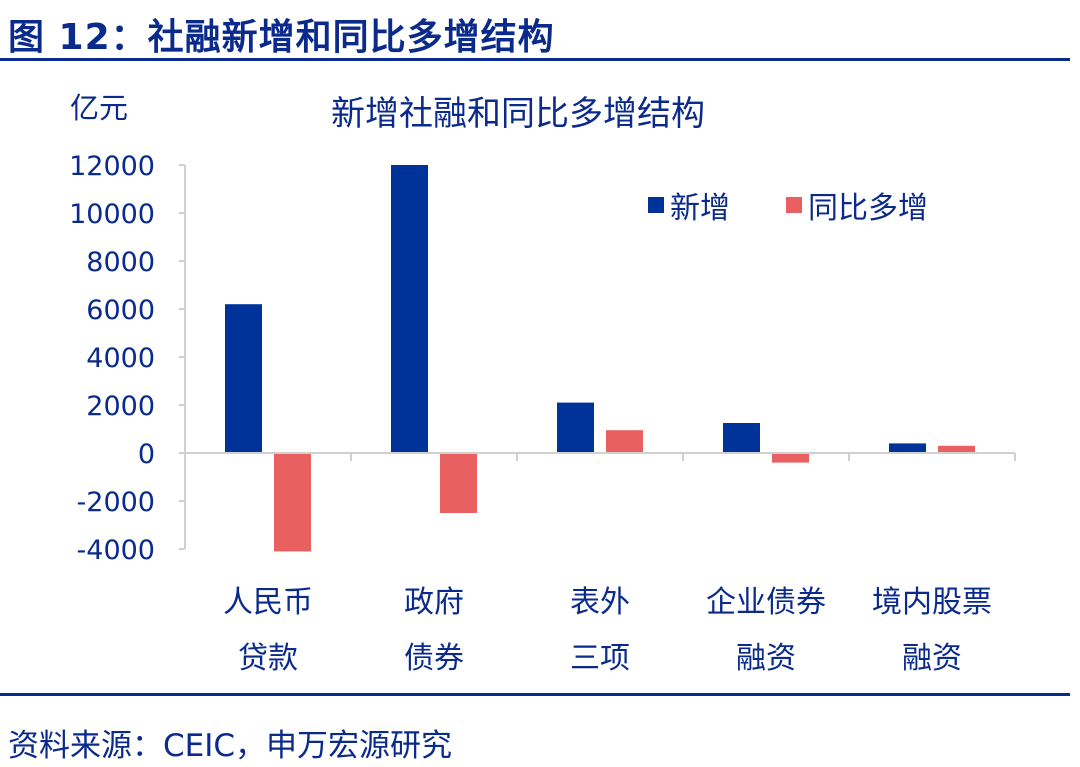 The height and width of the screenshot is (767, 1080). Describe the element at coordinates (120, 406) in the screenshot. I see `y-tick-label: 2000` at that location.